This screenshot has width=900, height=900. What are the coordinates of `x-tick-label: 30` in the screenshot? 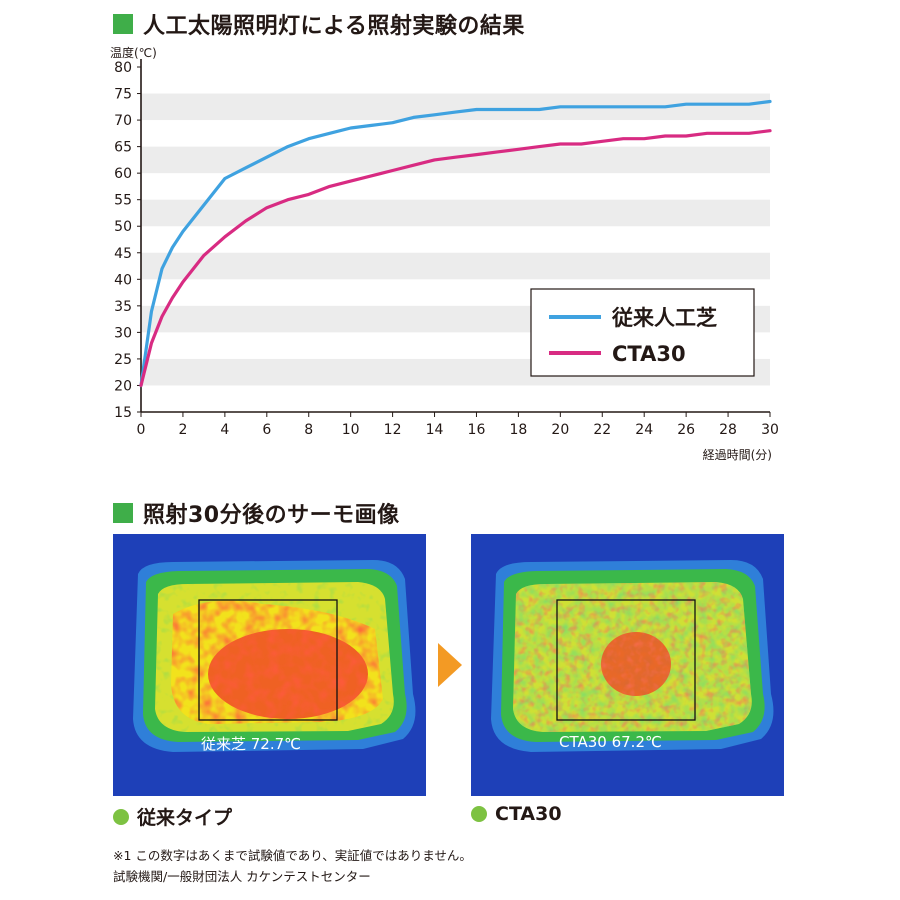 It's located at (770, 430).